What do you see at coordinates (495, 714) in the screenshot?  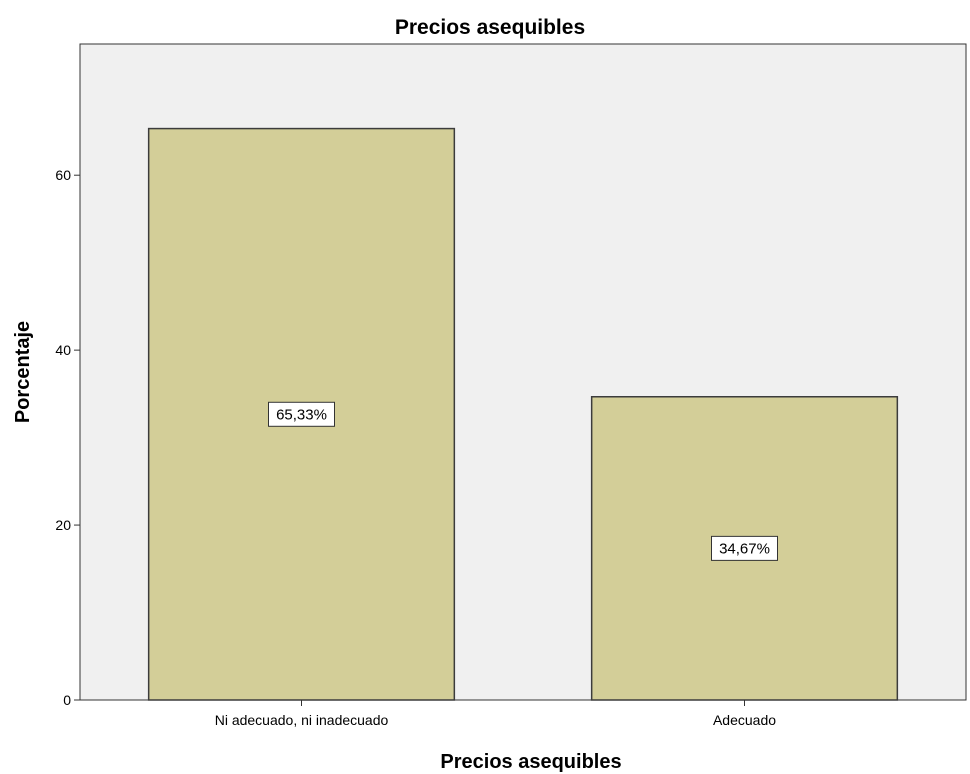 I see `x-axis: Ni adecuado, ni inadecuado Adecuado` at bounding box center [495, 714].